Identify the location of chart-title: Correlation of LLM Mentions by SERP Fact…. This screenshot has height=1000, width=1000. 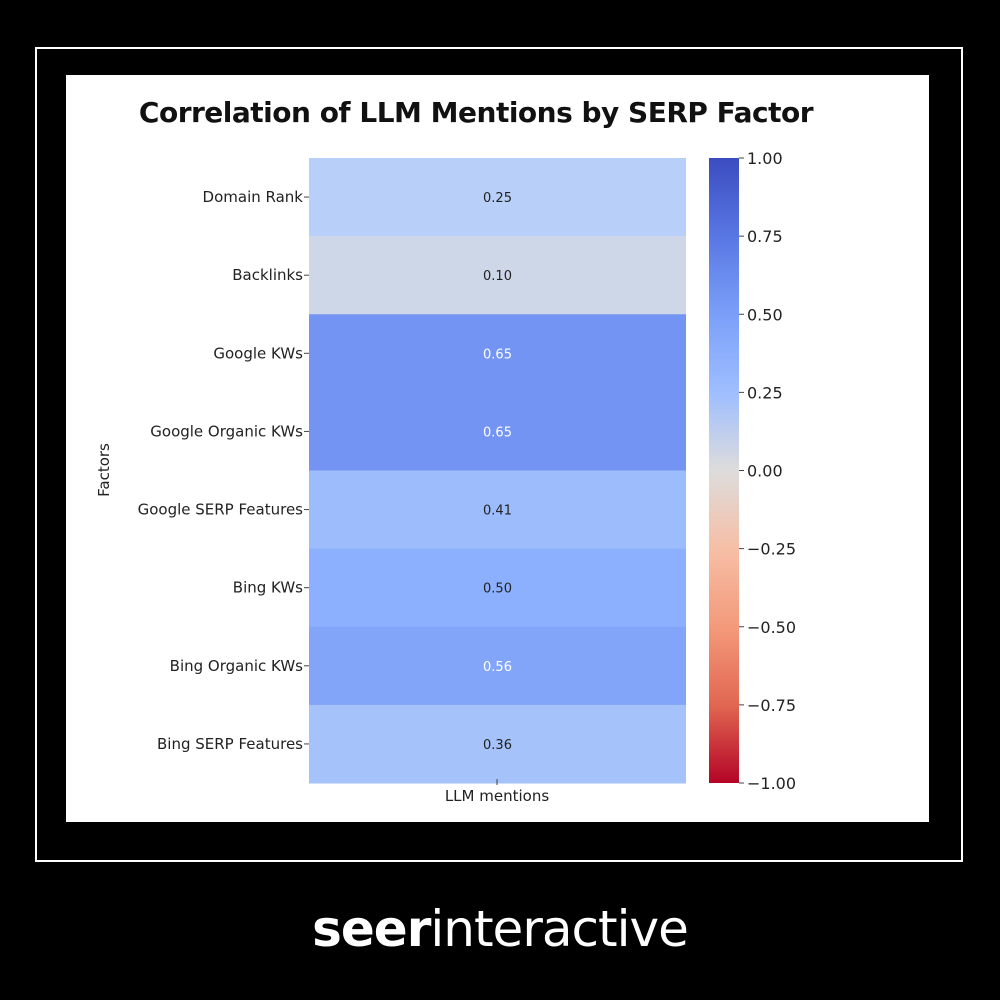
(476, 112).